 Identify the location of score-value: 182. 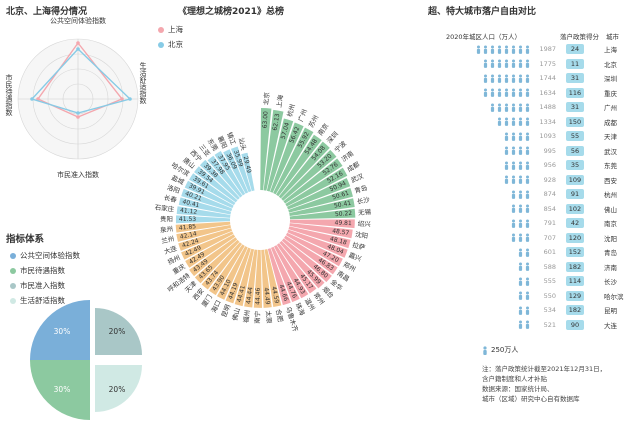
(575, 266).